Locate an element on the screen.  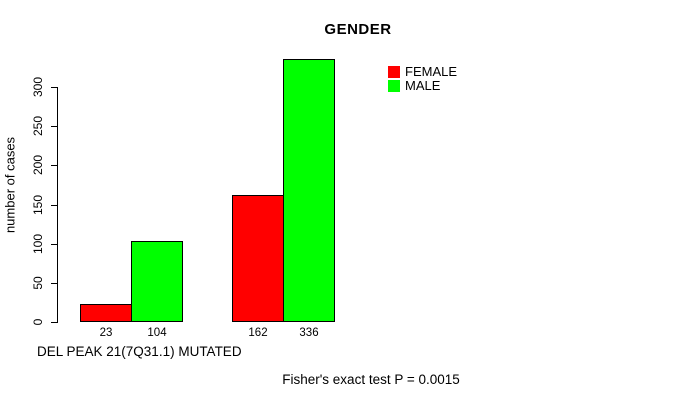
legend-item-female: FEMALE is located at coordinates (423, 71).